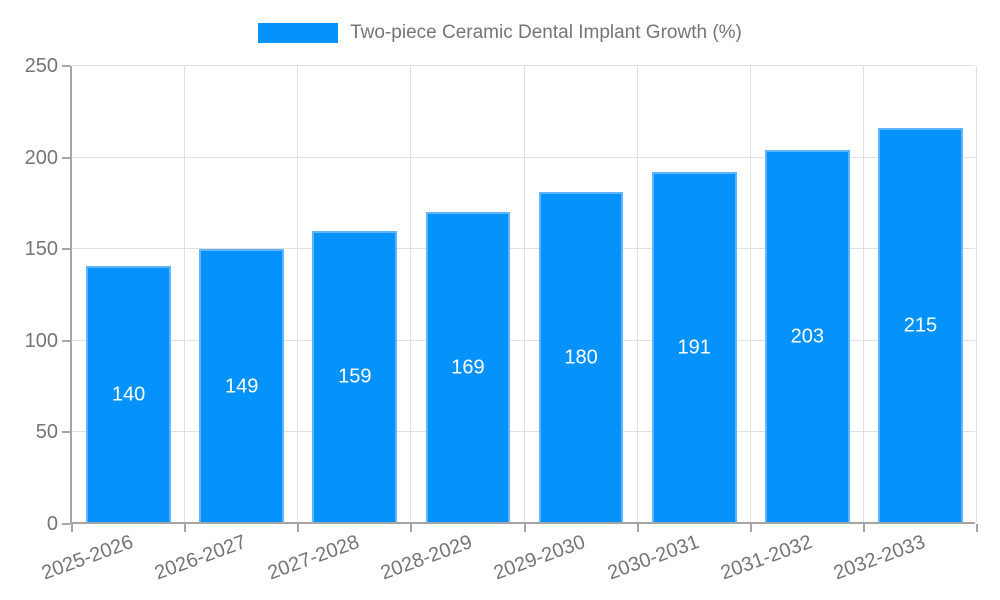 The image size is (1000, 600). What do you see at coordinates (653, 558) in the screenshot?
I see `x-axis-tick-label: 2030-2031` at bounding box center [653, 558].